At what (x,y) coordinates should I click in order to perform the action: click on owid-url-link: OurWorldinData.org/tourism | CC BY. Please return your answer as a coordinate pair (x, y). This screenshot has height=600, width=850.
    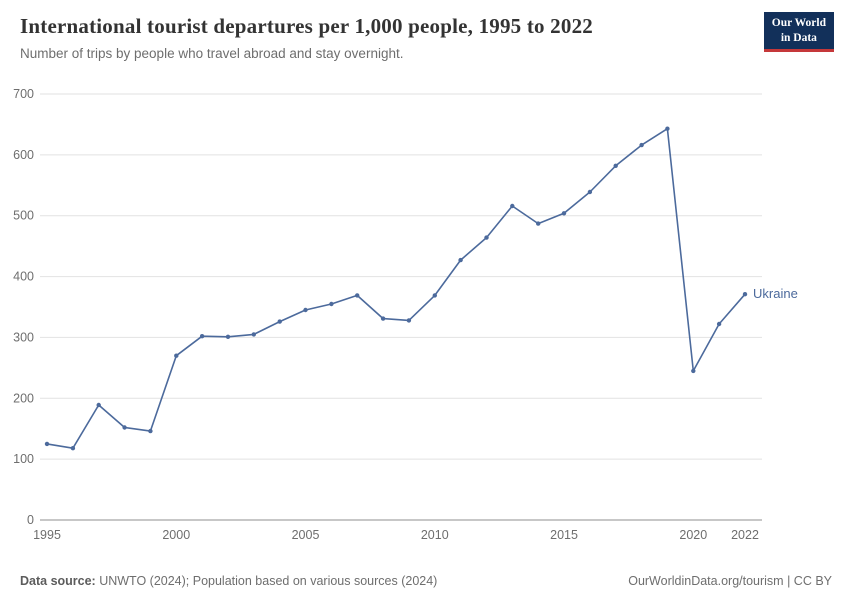
    Looking at the image, I should click on (730, 581).